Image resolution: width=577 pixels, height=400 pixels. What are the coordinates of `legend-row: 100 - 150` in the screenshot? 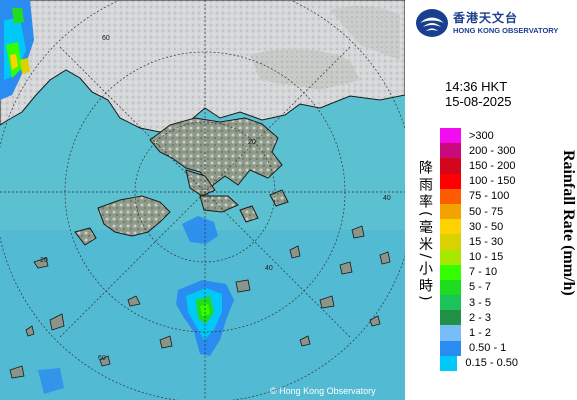 It's located at (479, 181).